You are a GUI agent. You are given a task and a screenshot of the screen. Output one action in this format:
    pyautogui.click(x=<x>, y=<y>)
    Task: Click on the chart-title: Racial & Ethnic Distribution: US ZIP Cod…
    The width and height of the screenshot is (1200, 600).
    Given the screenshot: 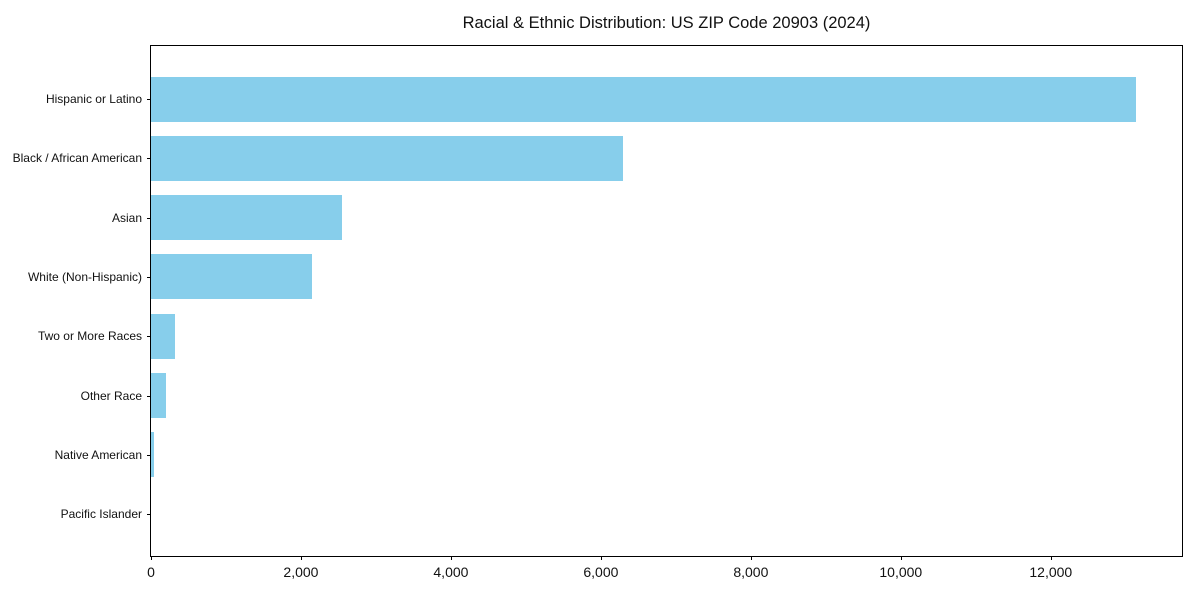 What is the action you would take?
    pyautogui.click(x=666, y=23)
    